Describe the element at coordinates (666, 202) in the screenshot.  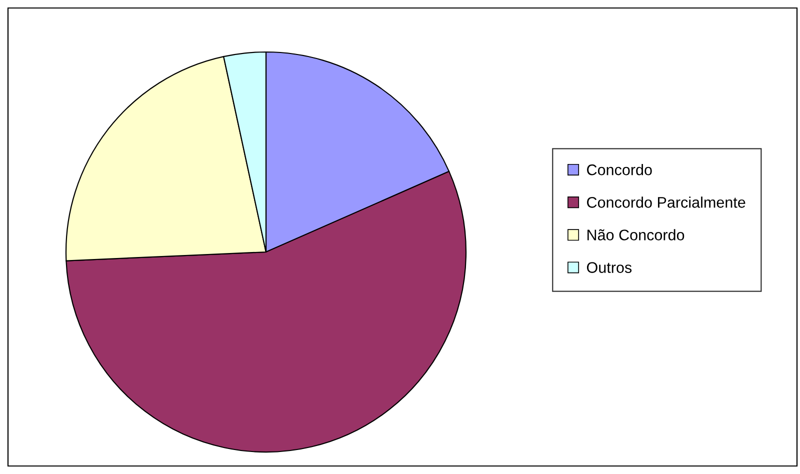
I see `legend-label: Concordo Parcialmente` at that location.